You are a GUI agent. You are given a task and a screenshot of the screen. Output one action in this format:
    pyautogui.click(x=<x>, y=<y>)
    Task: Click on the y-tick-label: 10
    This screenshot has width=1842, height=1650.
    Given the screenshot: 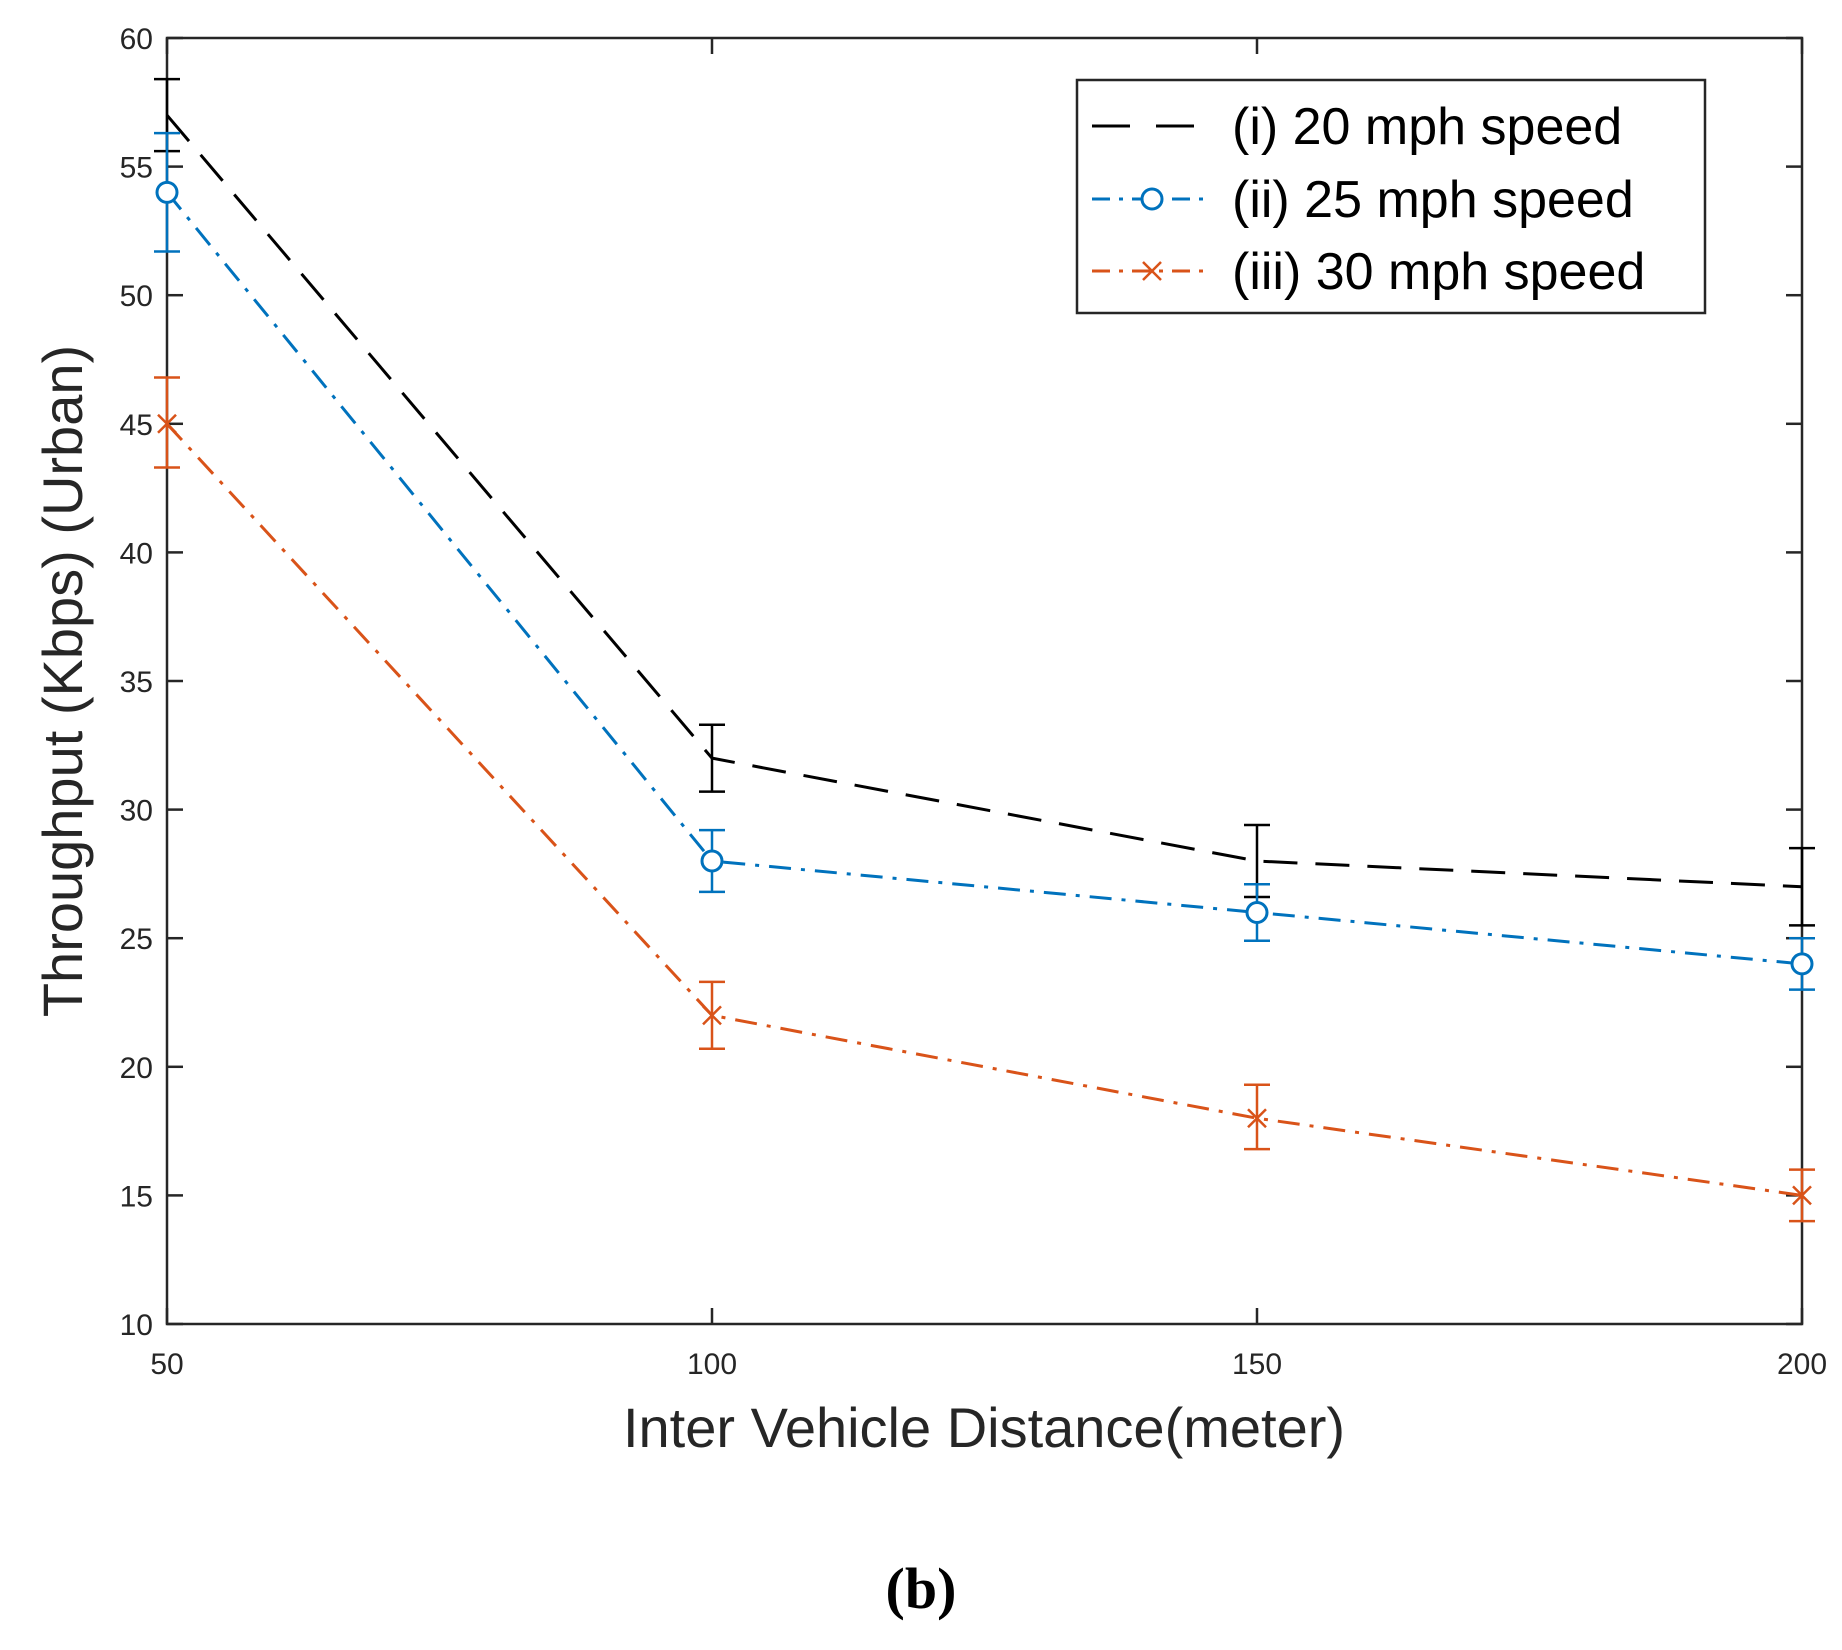 What is the action you would take?
    pyautogui.click(x=136, y=1325)
    